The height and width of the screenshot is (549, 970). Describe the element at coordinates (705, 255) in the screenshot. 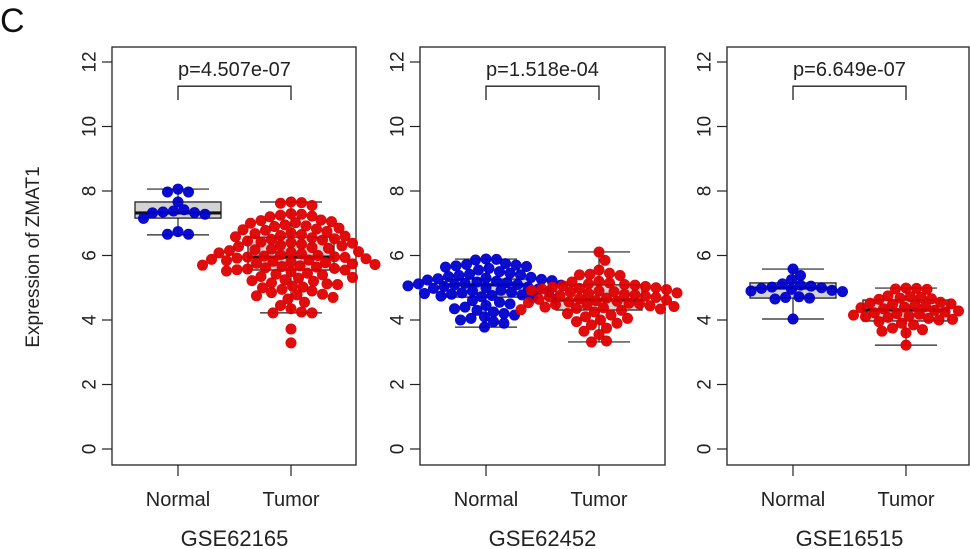

I see `y-tick-label: 6` at that location.